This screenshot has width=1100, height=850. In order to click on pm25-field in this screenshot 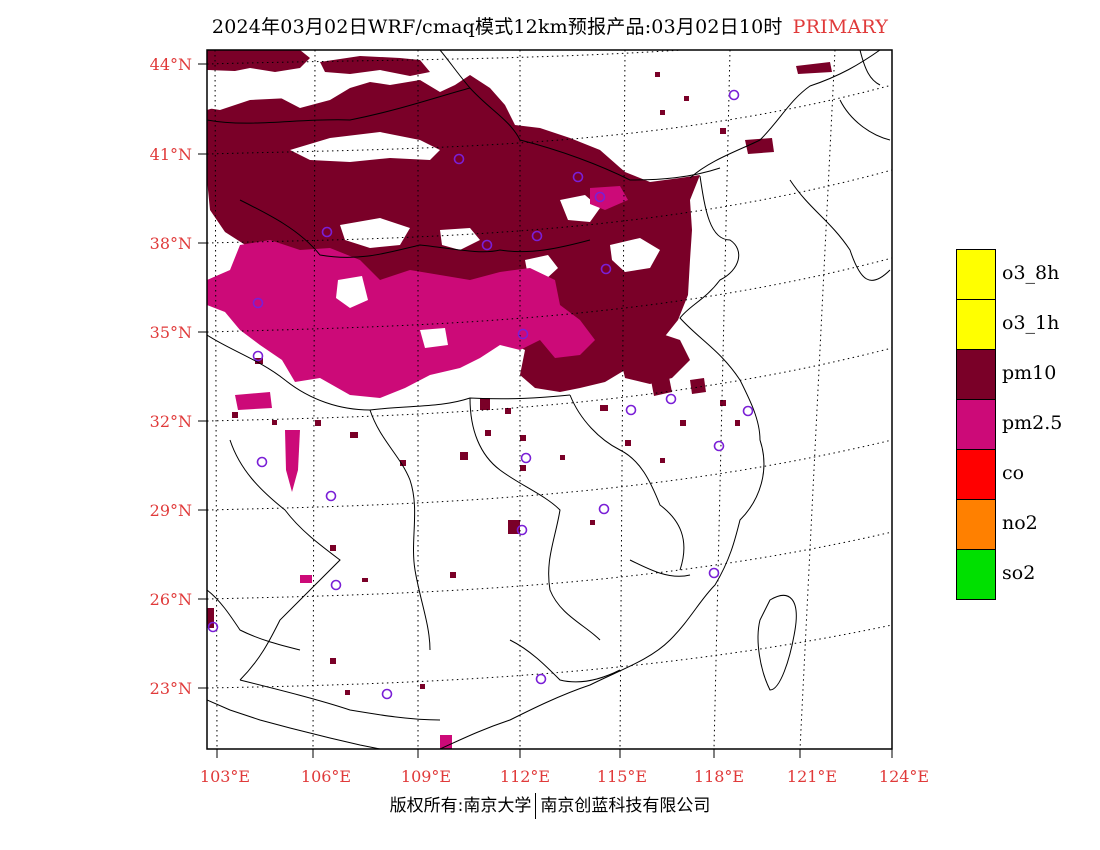, I will do `click(417, 339)`.